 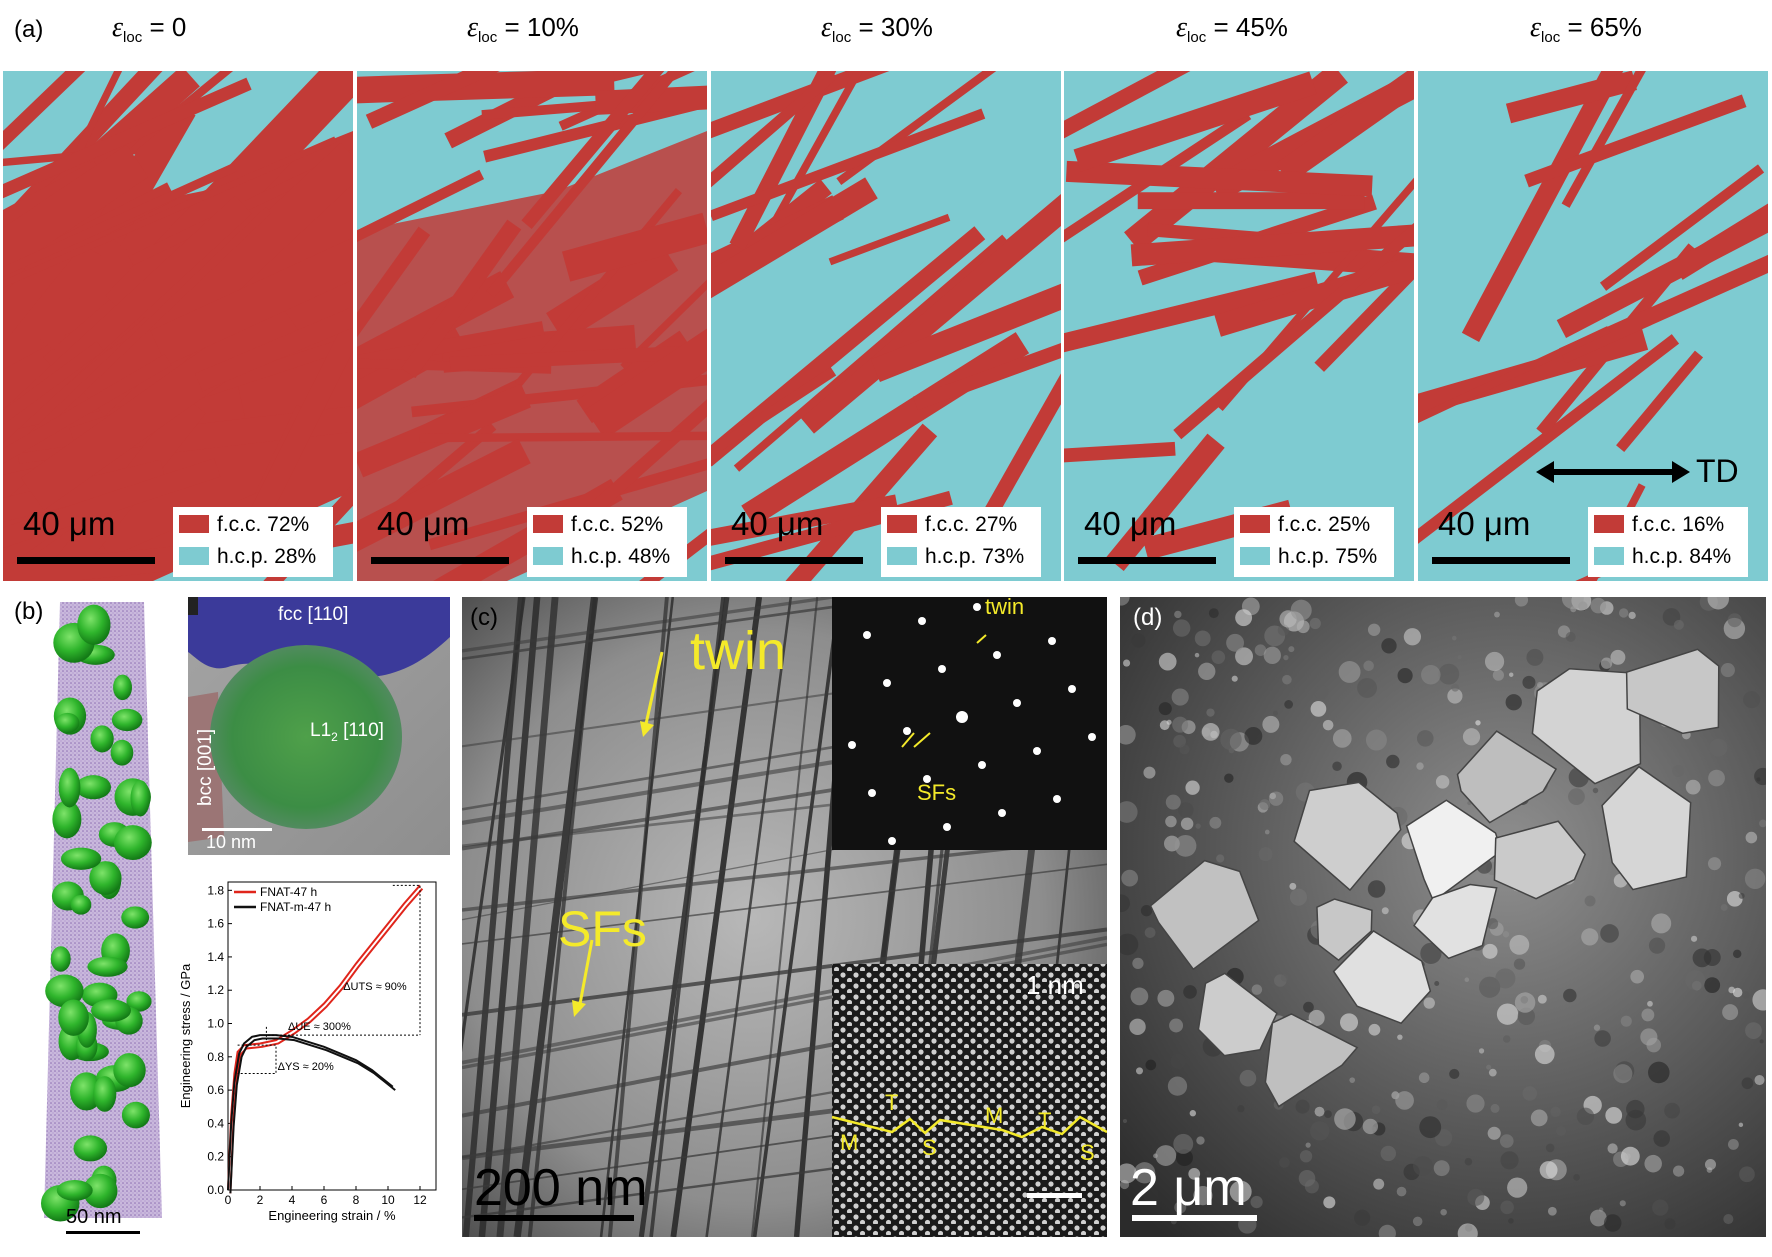 I want to click on phase-legend: f.c.c. 52% h.c.p. 48%, so click(x=607, y=542).